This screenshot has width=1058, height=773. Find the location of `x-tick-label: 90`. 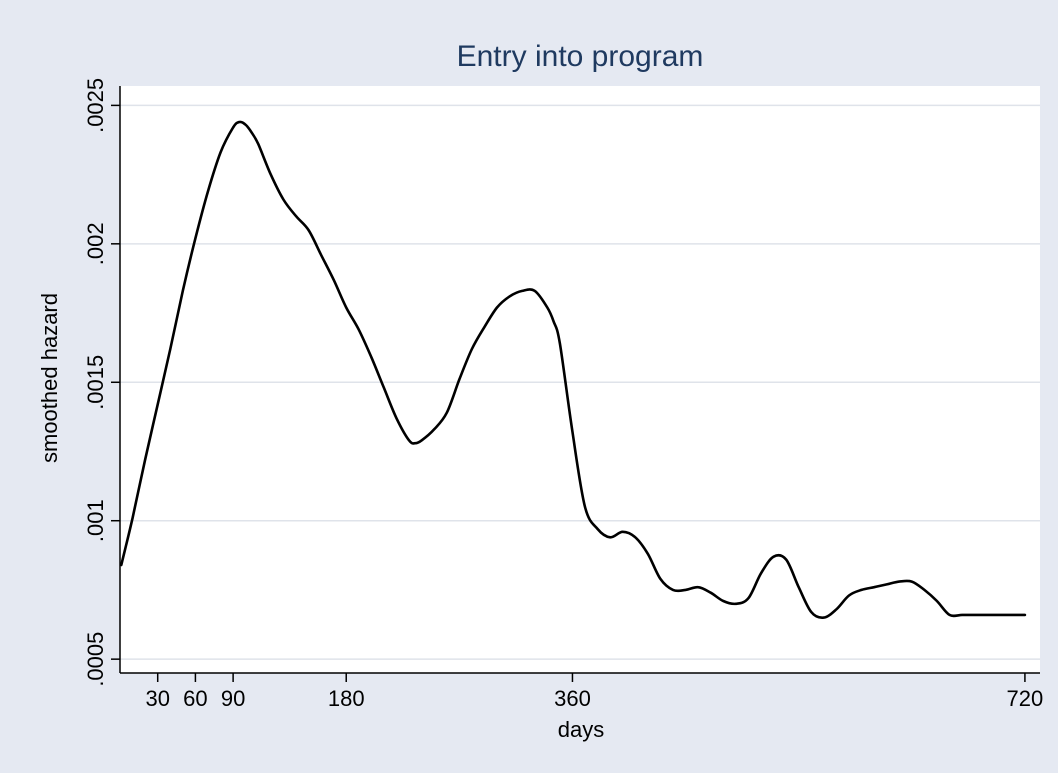

x-tick-label: 90 is located at coordinates (233, 698).